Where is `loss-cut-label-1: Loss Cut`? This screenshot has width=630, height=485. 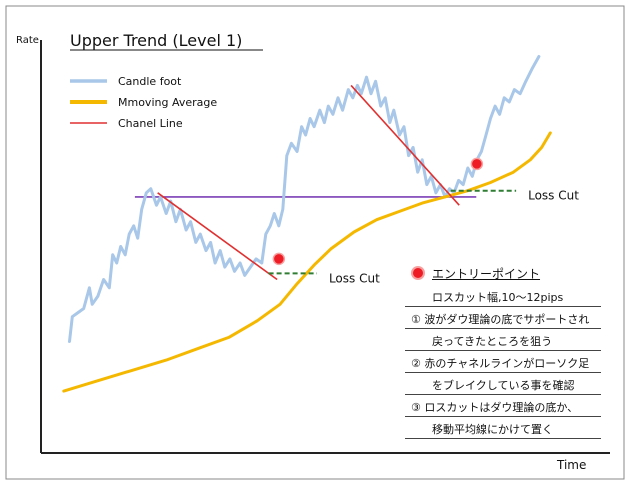
loss-cut-label-1: Loss Cut is located at coordinates (354, 278).